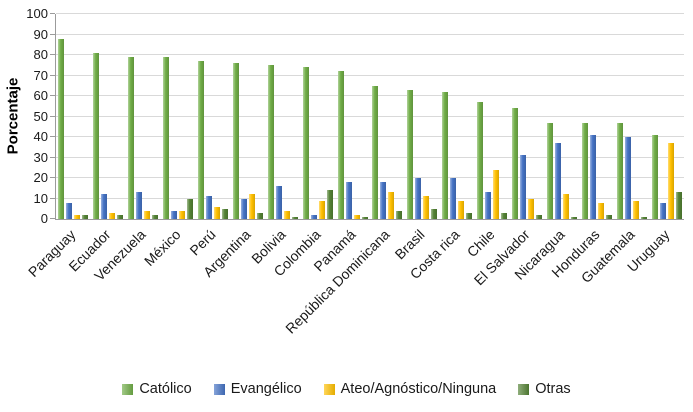 This screenshot has height=412, width=693. I want to click on x-category-label: Uruguay, so click(648, 251).